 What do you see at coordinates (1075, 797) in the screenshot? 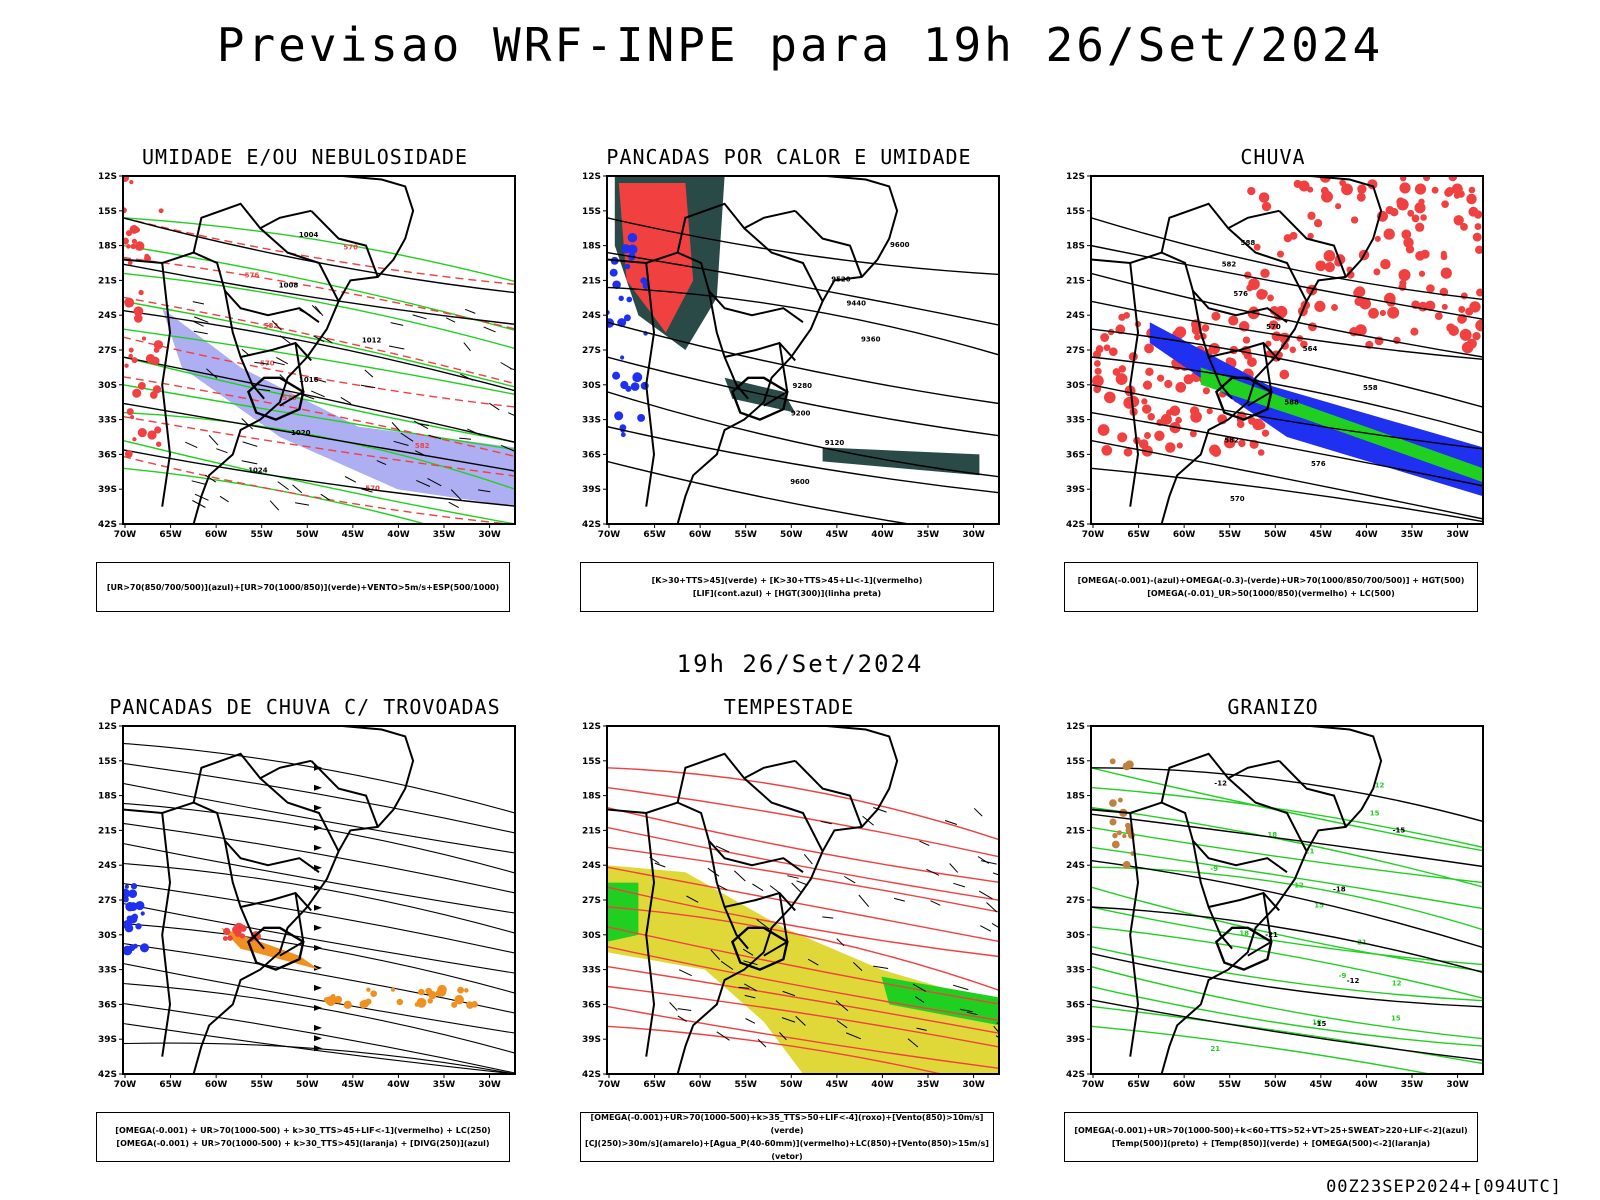
I see `lat-label: 18S` at bounding box center [1075, 797].